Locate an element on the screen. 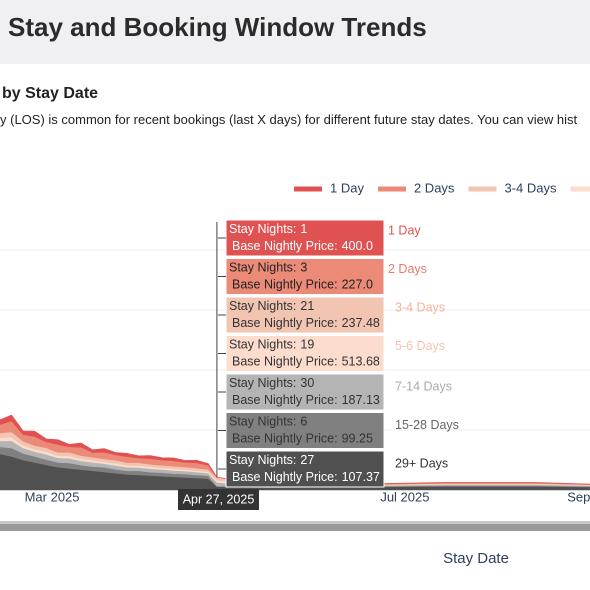 This screenshot has width=590, height=590. tooltip-line: Base Nightly Price: 237.48 is located at coordinates (306, 323).